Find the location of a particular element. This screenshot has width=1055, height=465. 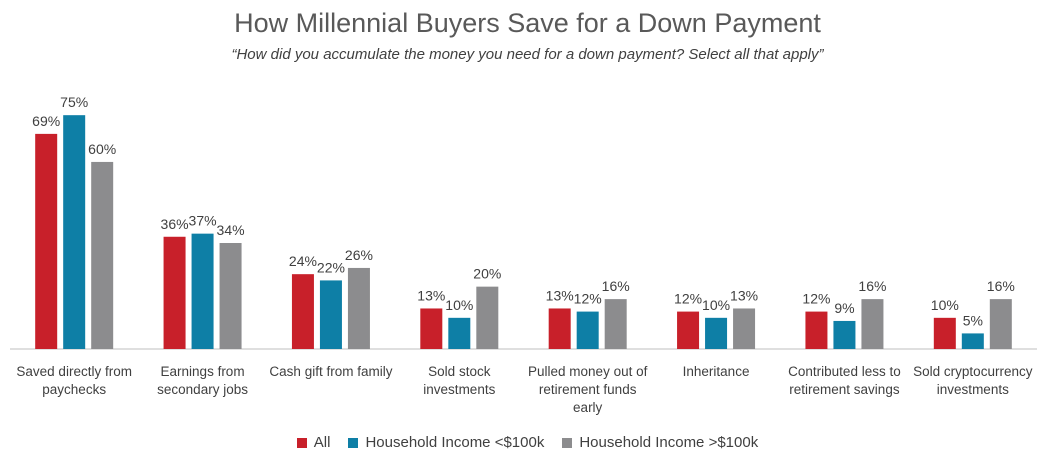

category-label: Sold stock is located at coordinates (459, 371).